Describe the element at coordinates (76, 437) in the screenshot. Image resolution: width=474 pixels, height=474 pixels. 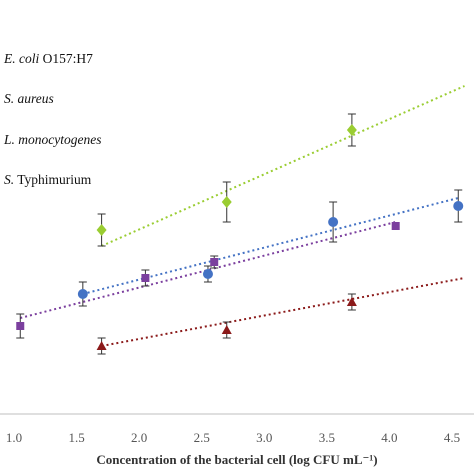
I see `x-tick-label: 1.5` at that location.